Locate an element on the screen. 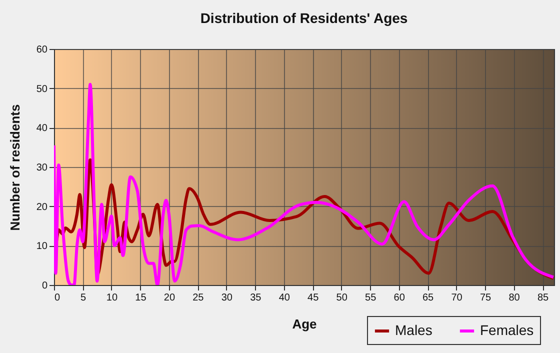 The height and width of the screenshot is (353, 560). y-tick-label: 40 is located at coordinates (42, 128).